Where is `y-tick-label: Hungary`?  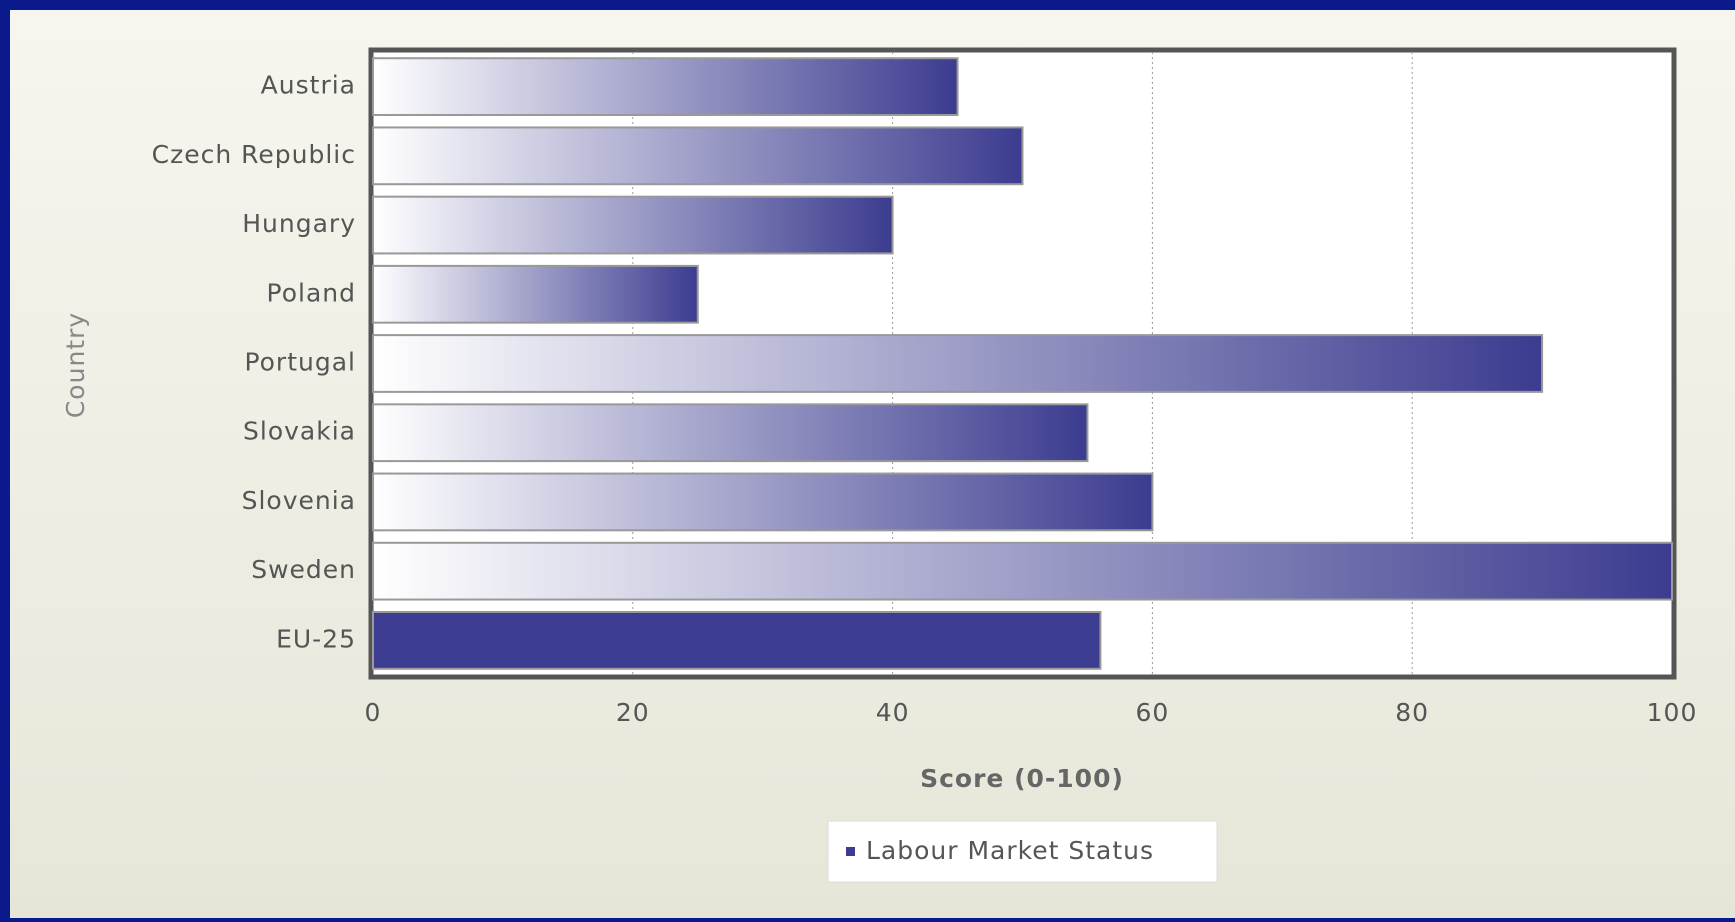 y-tick-label: Hungary is located at coordinates (299, 223).